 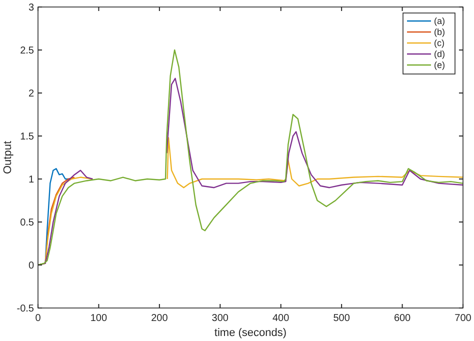 I want to click on y-tick-label: 2, so click(x=31, y=94).